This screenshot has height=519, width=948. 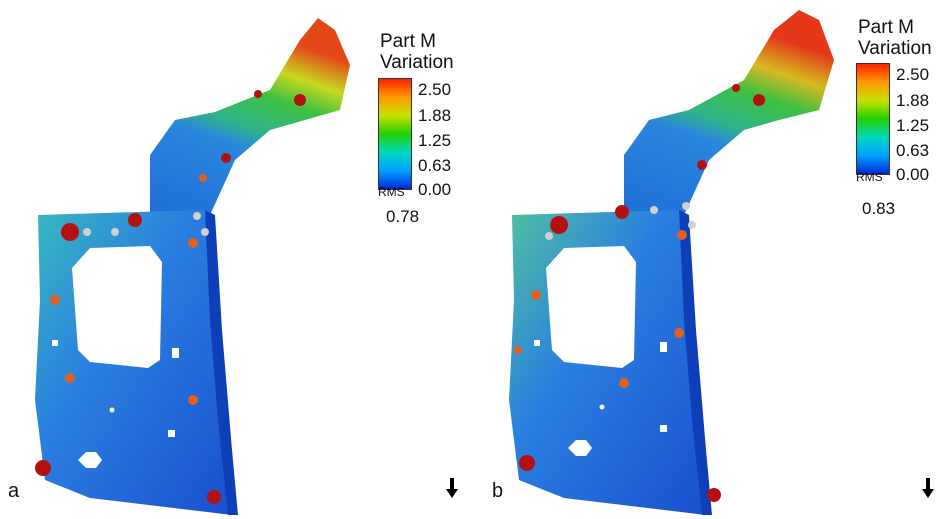 I want to click on panel-label: b, so click(x=498, y=491).